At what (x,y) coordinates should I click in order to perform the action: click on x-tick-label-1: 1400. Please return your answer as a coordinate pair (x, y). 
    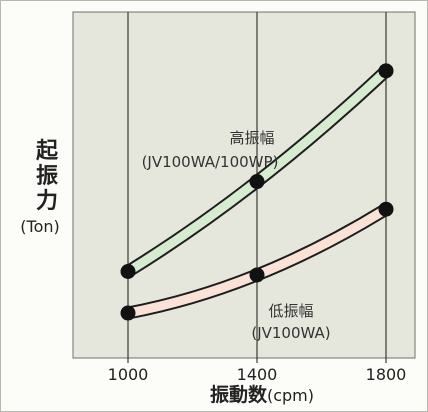
    Looking at the image, I should click on (257, 374).